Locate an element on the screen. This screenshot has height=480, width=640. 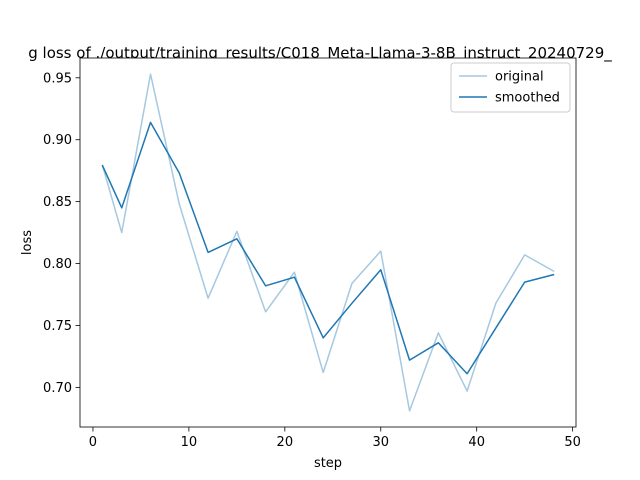
y-tick-label: 0.90 is located at coordinates (57, 140).